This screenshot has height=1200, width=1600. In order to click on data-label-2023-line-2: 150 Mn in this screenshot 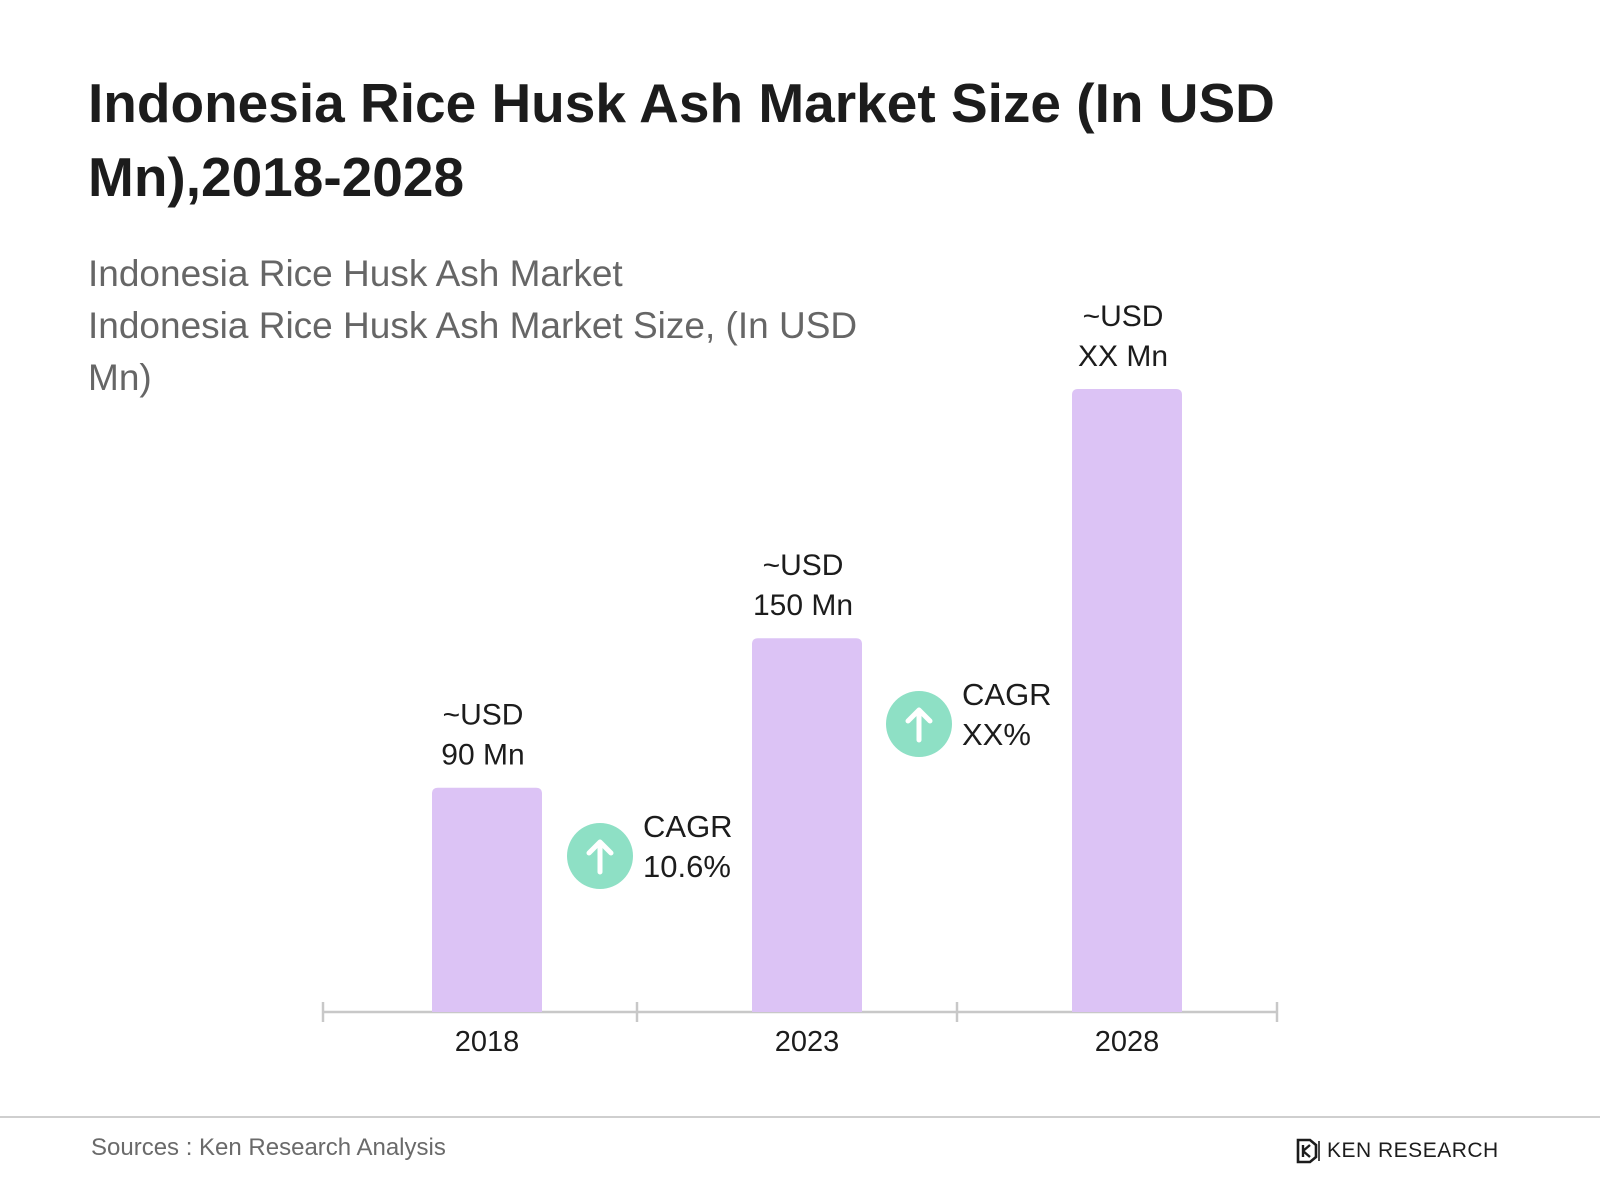, I will do `click(803, 605)`.